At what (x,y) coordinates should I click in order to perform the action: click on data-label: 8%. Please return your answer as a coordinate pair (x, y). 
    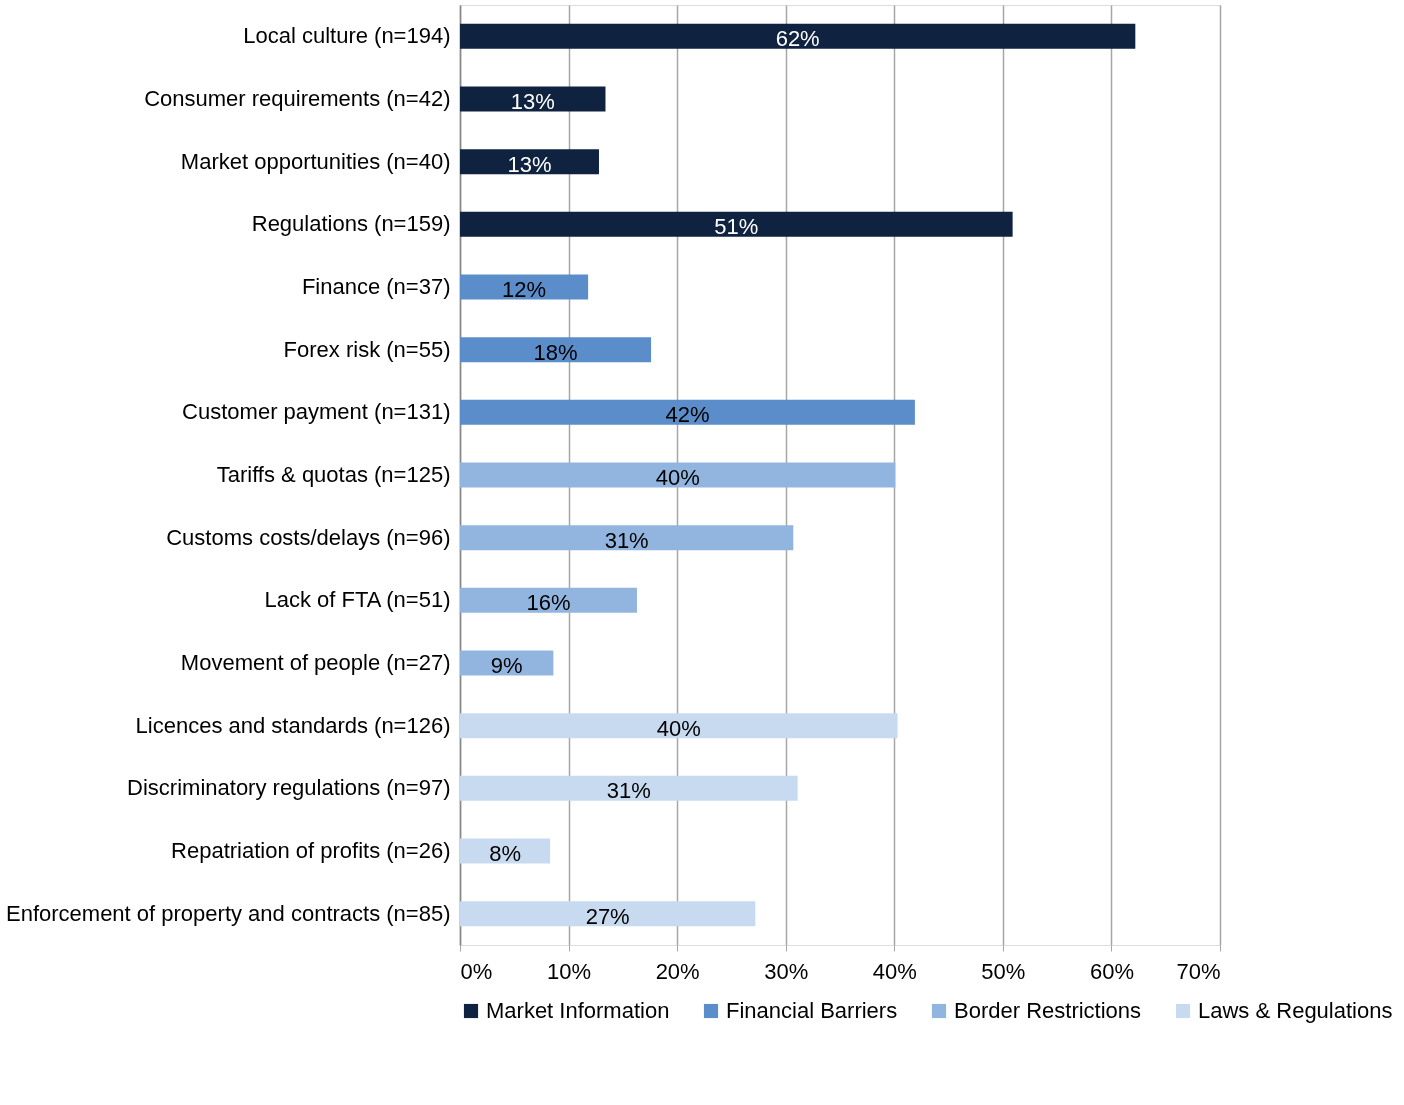
    Looking at the image, I should click on (505, 853).